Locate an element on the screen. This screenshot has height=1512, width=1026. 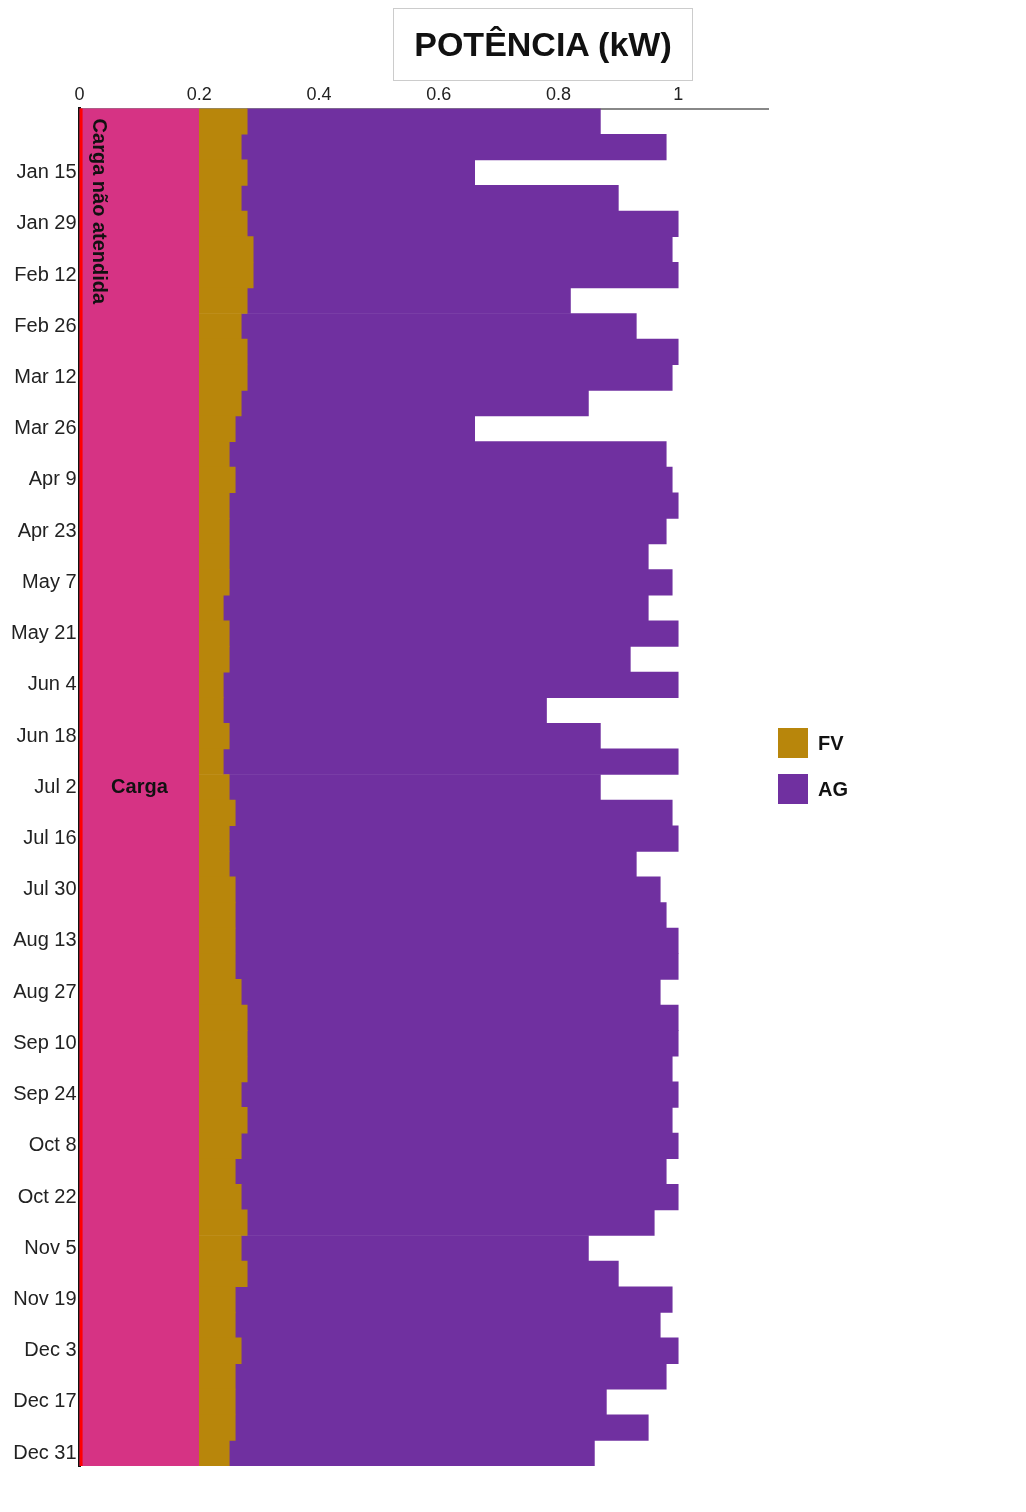
band-label: Carga is located at coordinates (140, 785).